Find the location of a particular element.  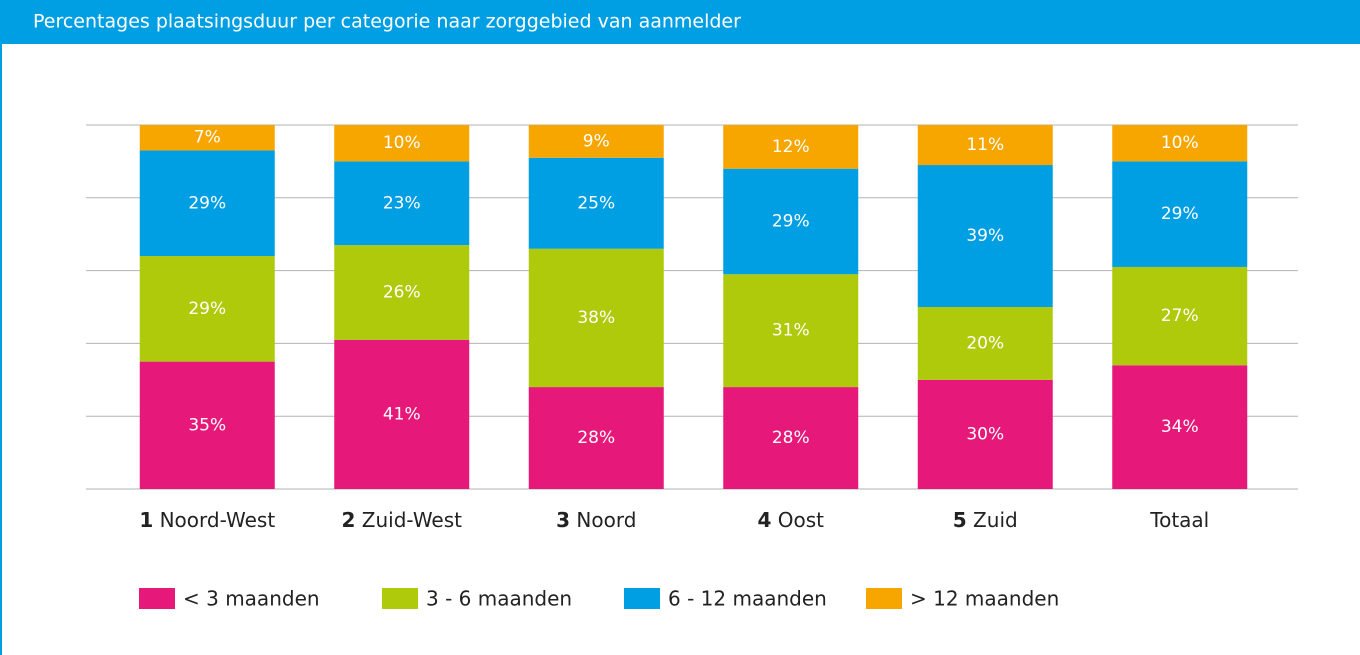

header-bar is located at coordinates (680, 22).